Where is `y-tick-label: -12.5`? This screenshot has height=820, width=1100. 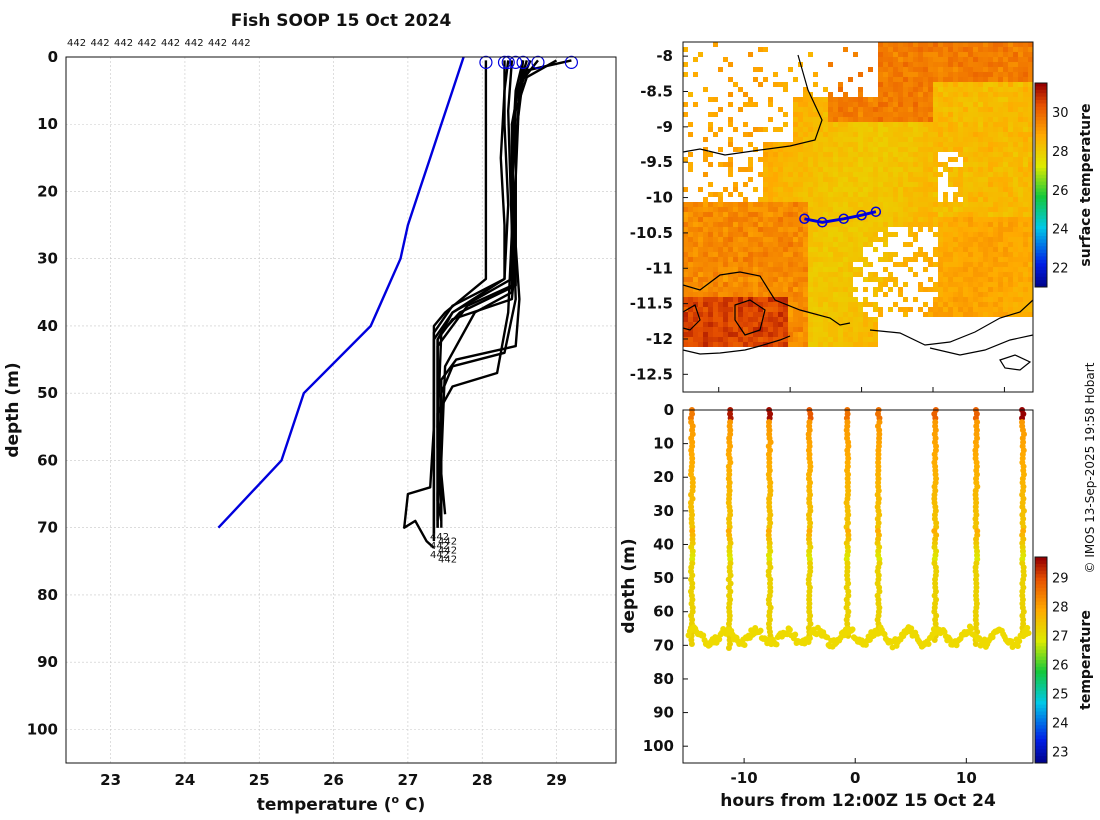
y-tick-label: -12.5 is located at coordinates (651, 374).